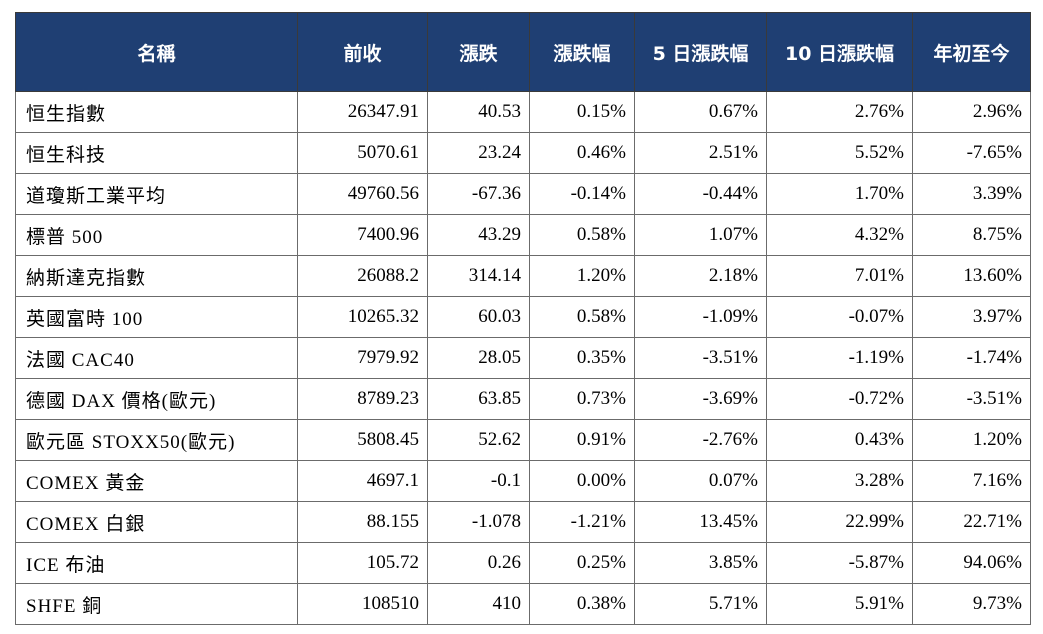 Image resolution: width=1043 pixels, height=634 pixels. What do you see at coordinates (971, 481) in the screenshot?
I see `cell-ytd-pct: 7.16%` at bounding box center [971, 481].